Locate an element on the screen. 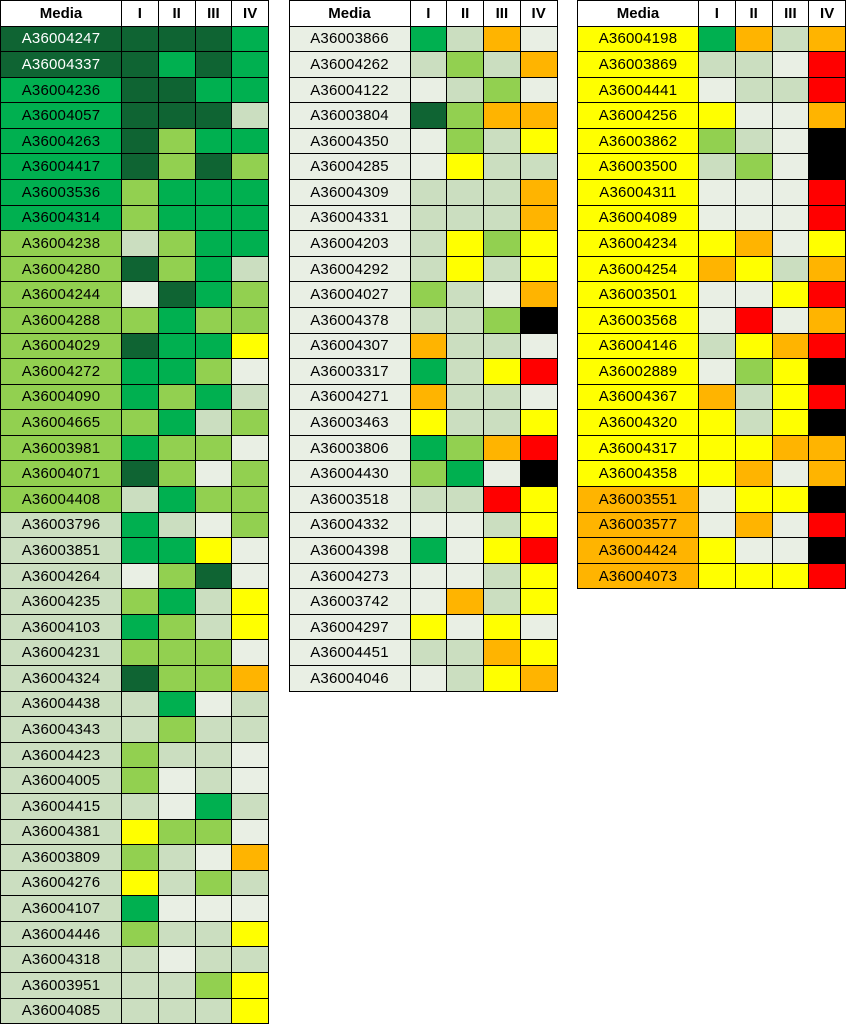  table-row: A36004350 is located at coordinates (423, 141).